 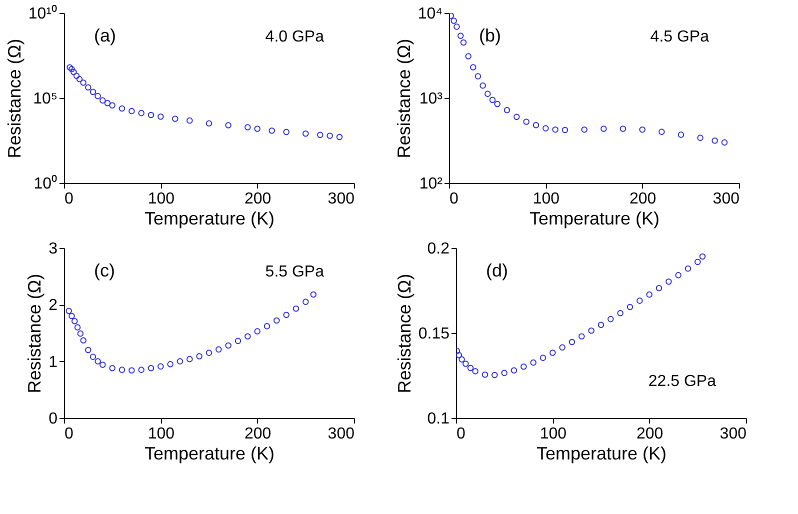 What do you see at coordinates (43, 13) in the screenshot?
I see `y-tick-label: 10¹⁰` at bounding box center [43, 13].